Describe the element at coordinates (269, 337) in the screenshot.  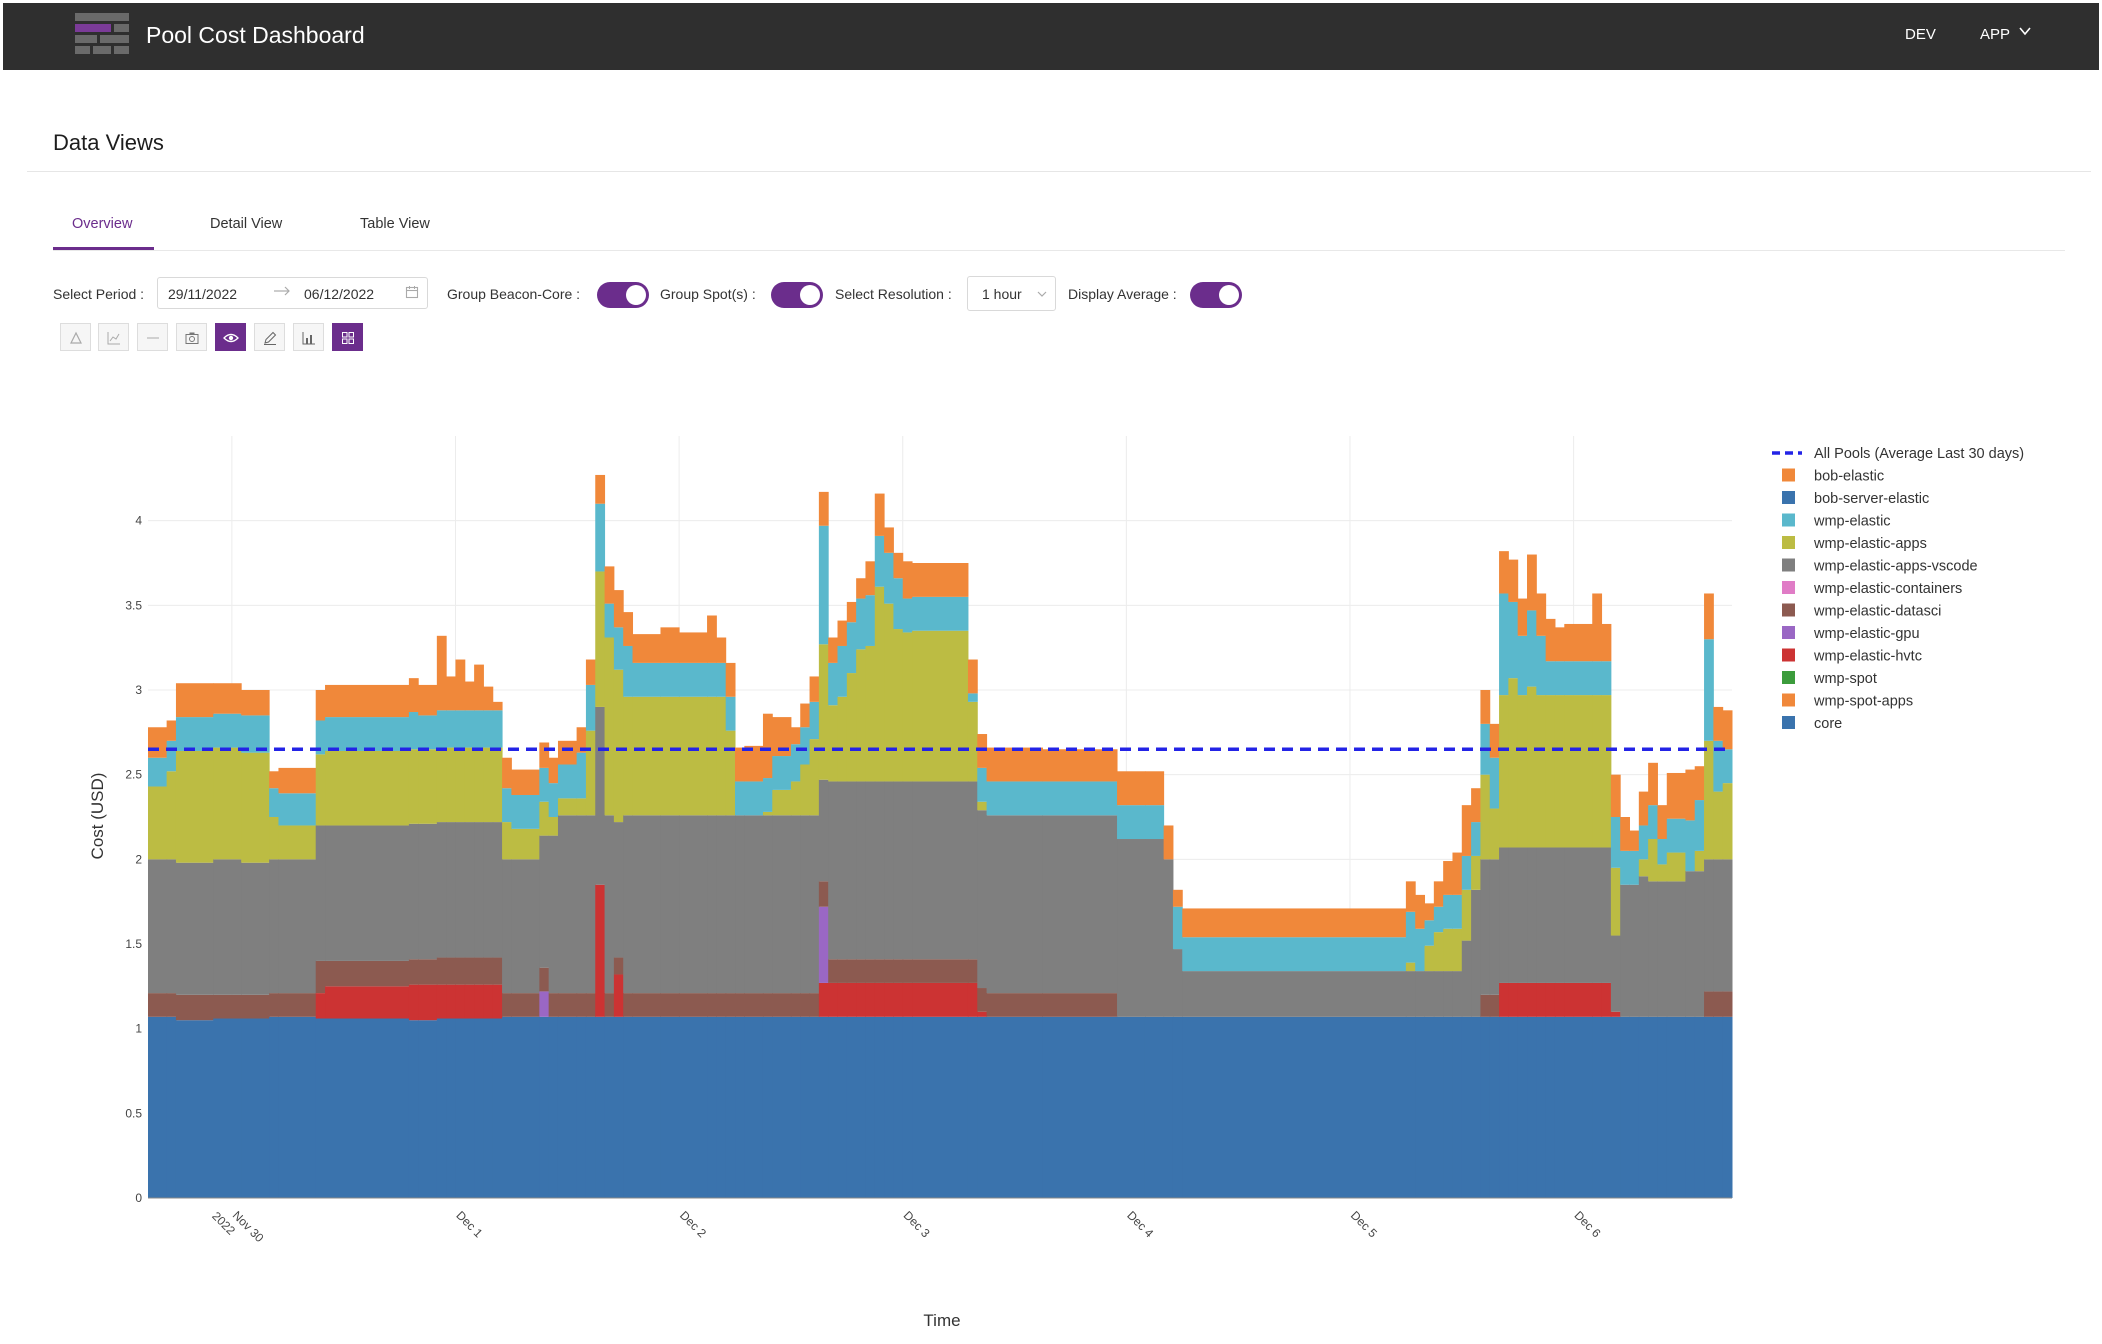
I see `pencil-icon` at that location.